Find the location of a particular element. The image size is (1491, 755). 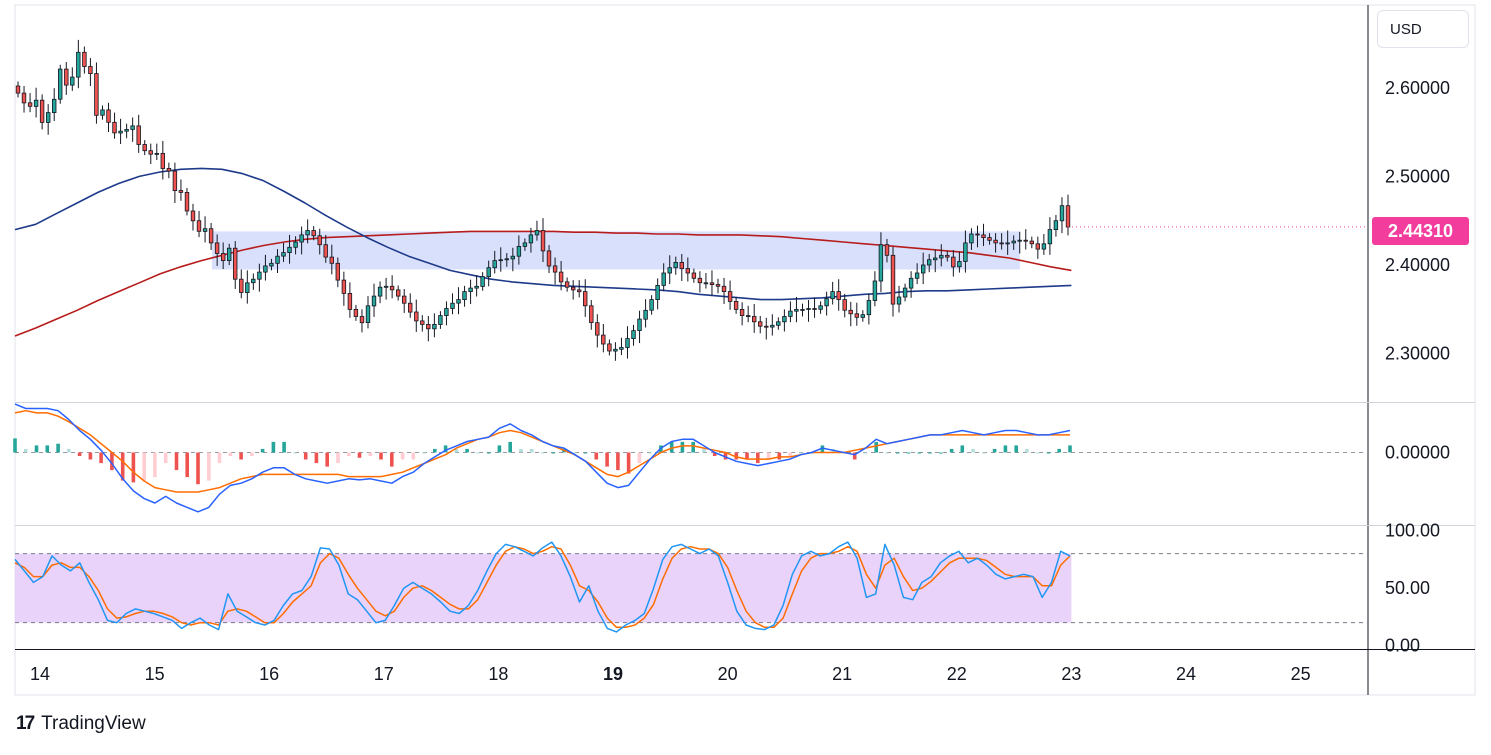

time-axis-tick-label: 17 is located at coordinates (384, 674).